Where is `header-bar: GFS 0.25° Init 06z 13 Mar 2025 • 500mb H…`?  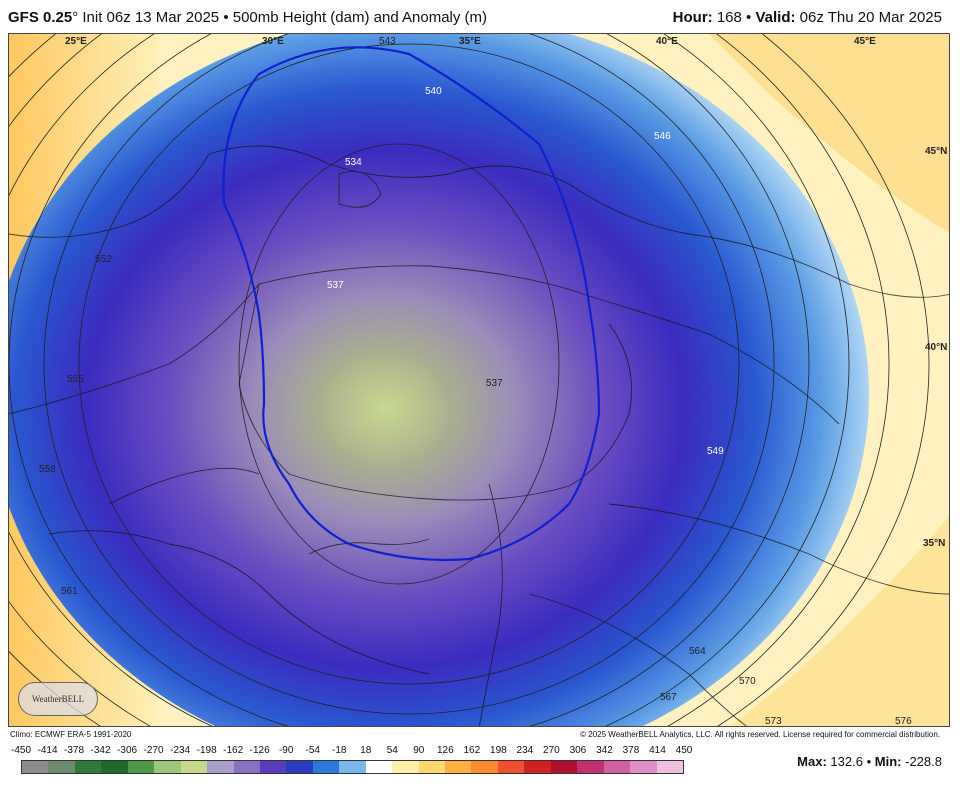 header-bar: GFS 0.25° Init 06z 13 Mar 2025 • 500mb H… is located at coordinates (480, 15).